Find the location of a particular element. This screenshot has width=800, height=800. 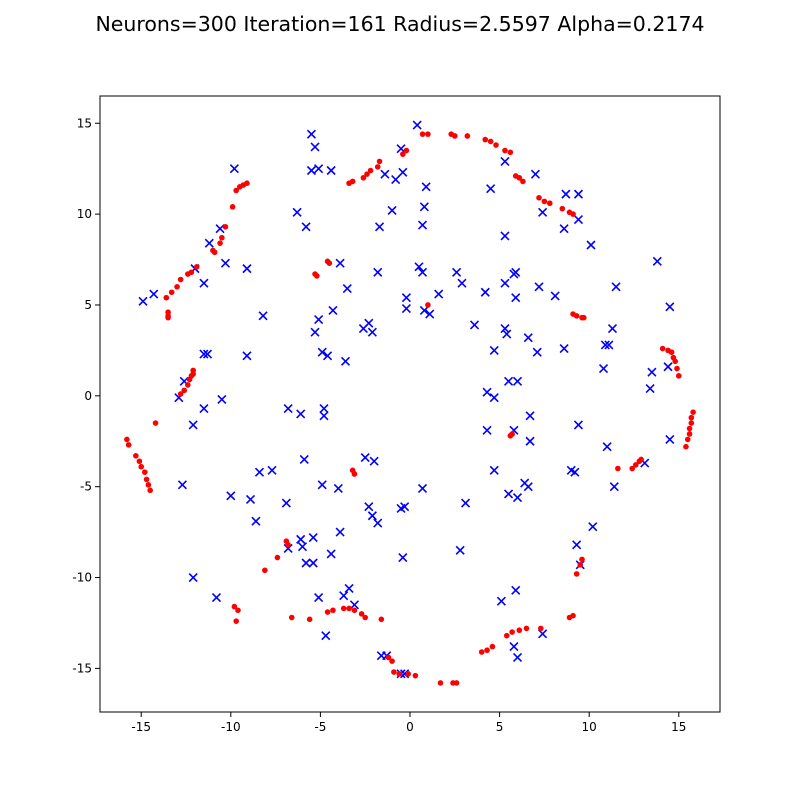

x-tick-label: 0 is located at coordinates (410, 727).